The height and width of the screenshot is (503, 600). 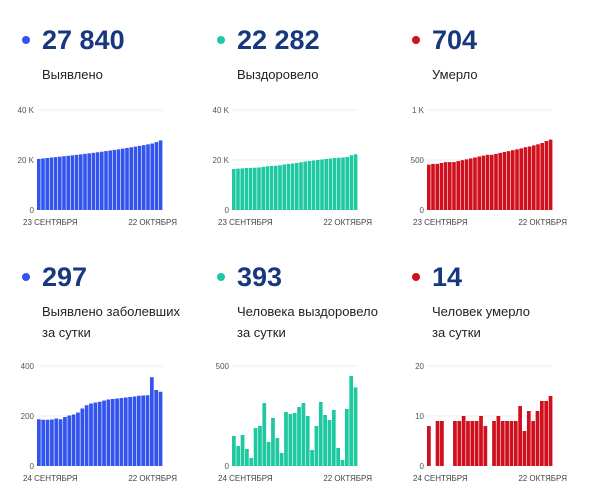 What do you see at coordinates (245, 478) in the screenshot?
I see `x-start-label: 24 СЕНТЯБРЯ` at bounding box center [245, 478].